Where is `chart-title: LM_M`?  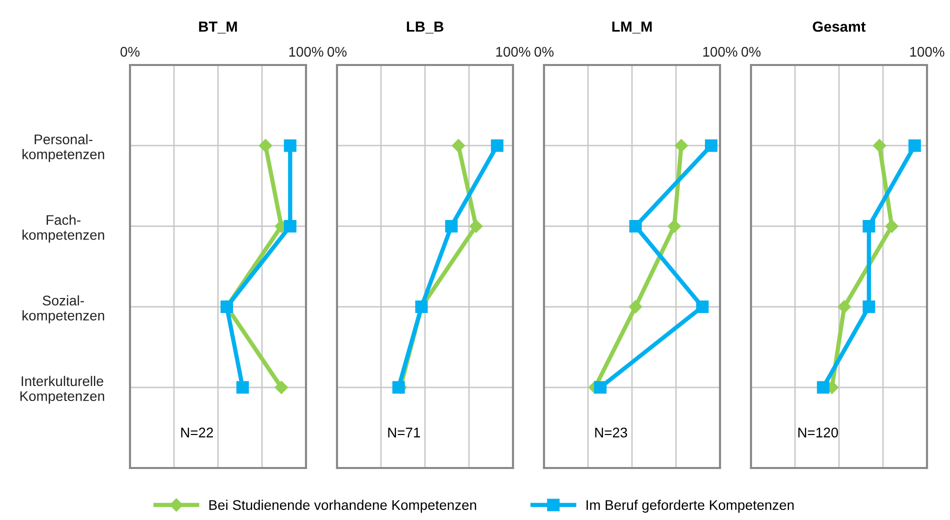 chart-title: LM_M is located at coordinates (632, 28).